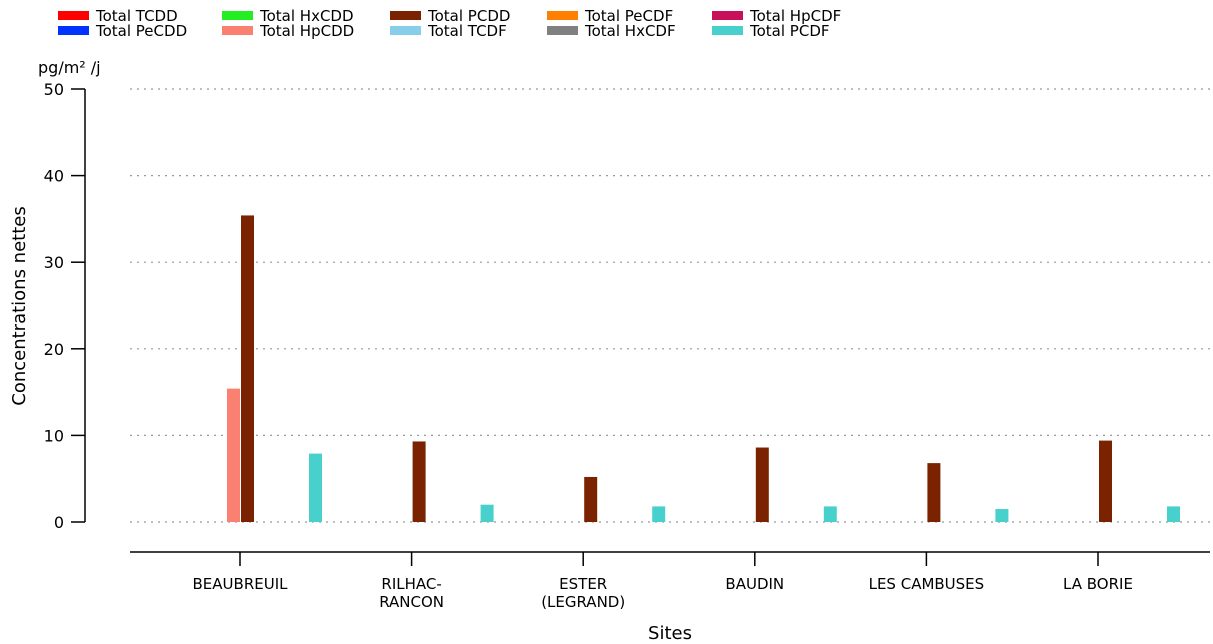 The height and width of the screenshot is (644, 1213). What do you see at coordinates (237, 30) in the screenshot?
I see `legend-swatch-total-hpcdd` at bounding box center [237, 30].